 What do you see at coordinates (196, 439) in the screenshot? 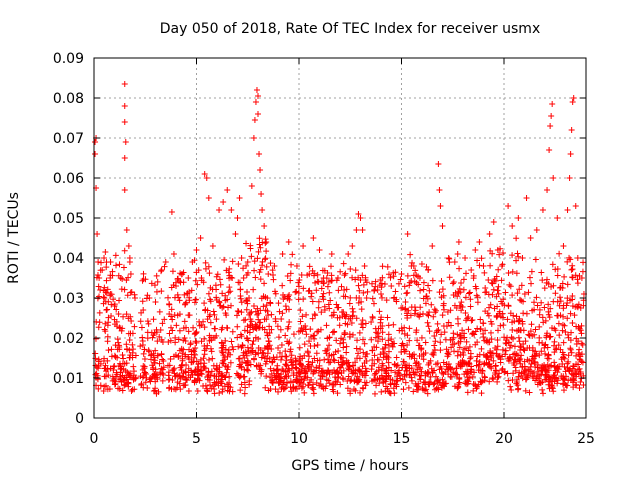
I see `x-tick-label: 5` at bounding box center [196, 439].